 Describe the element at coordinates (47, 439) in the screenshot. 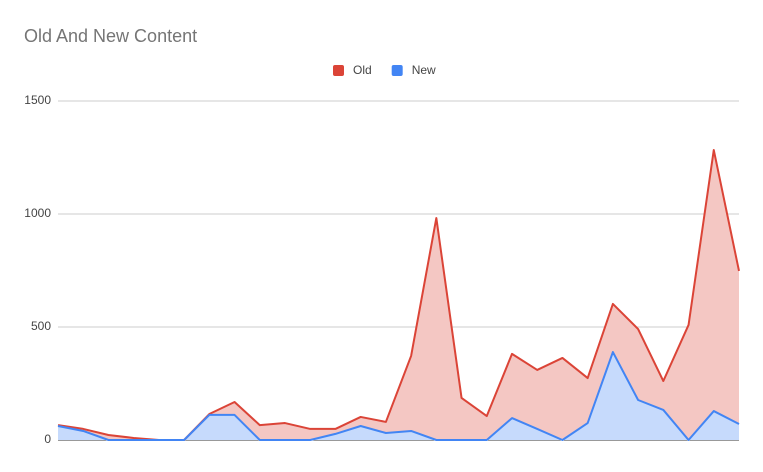

I see `y-tick-label: 0` at that location.